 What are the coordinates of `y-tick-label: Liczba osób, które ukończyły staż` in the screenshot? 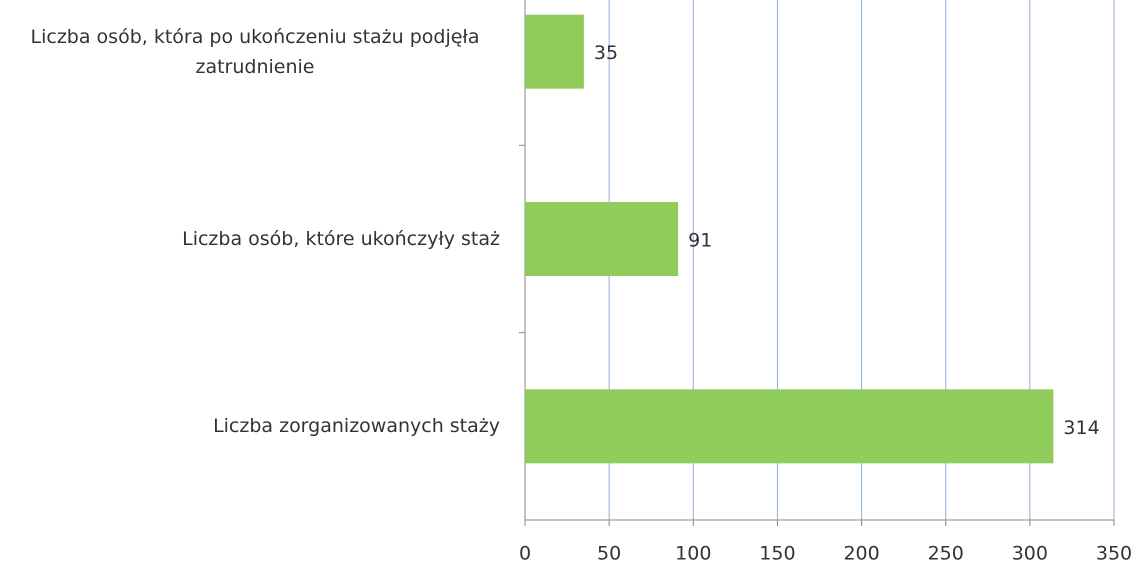 It's located at (250, 239).